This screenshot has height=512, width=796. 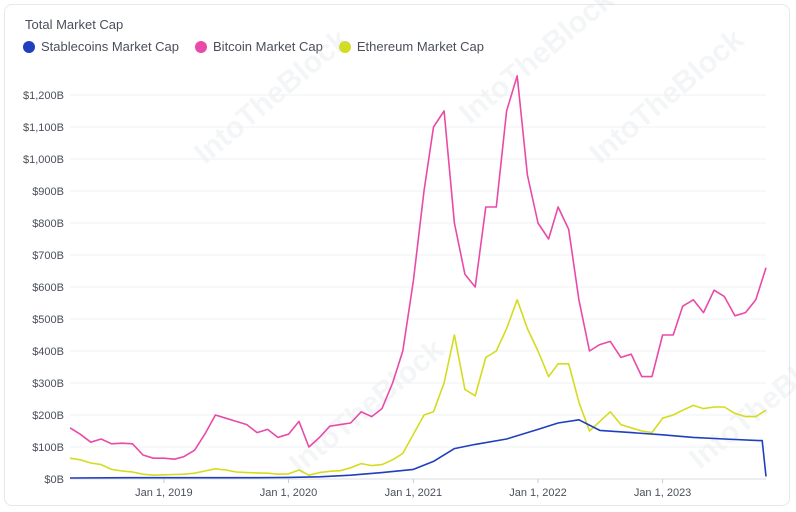 What do you see at coordinates (110, 46) in the screenshot?
I see `legend-label-stablecoins: Stablecoins Market Cap` at bounding box center [110, 46].